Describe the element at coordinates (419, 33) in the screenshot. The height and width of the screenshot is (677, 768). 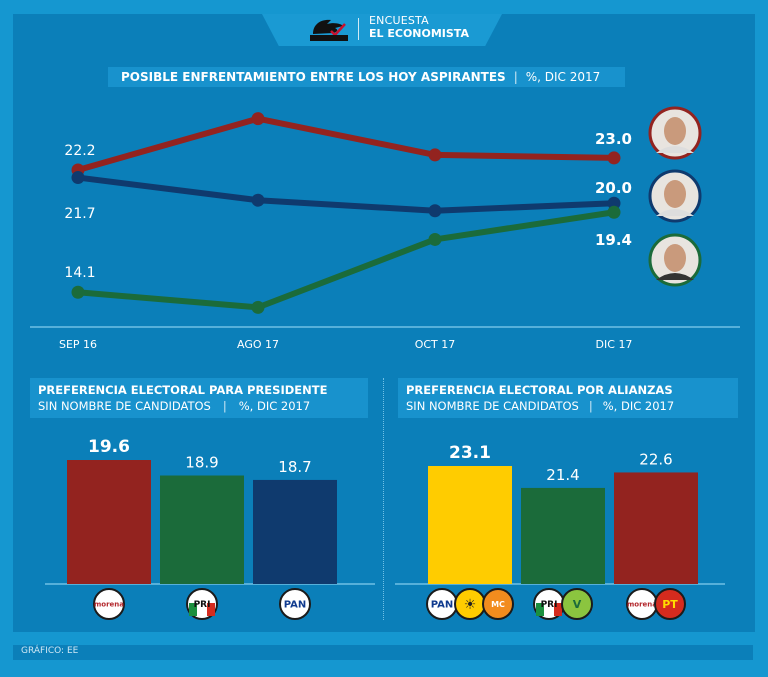
I see `header-line2: EL ECONOMISTA` at that location.